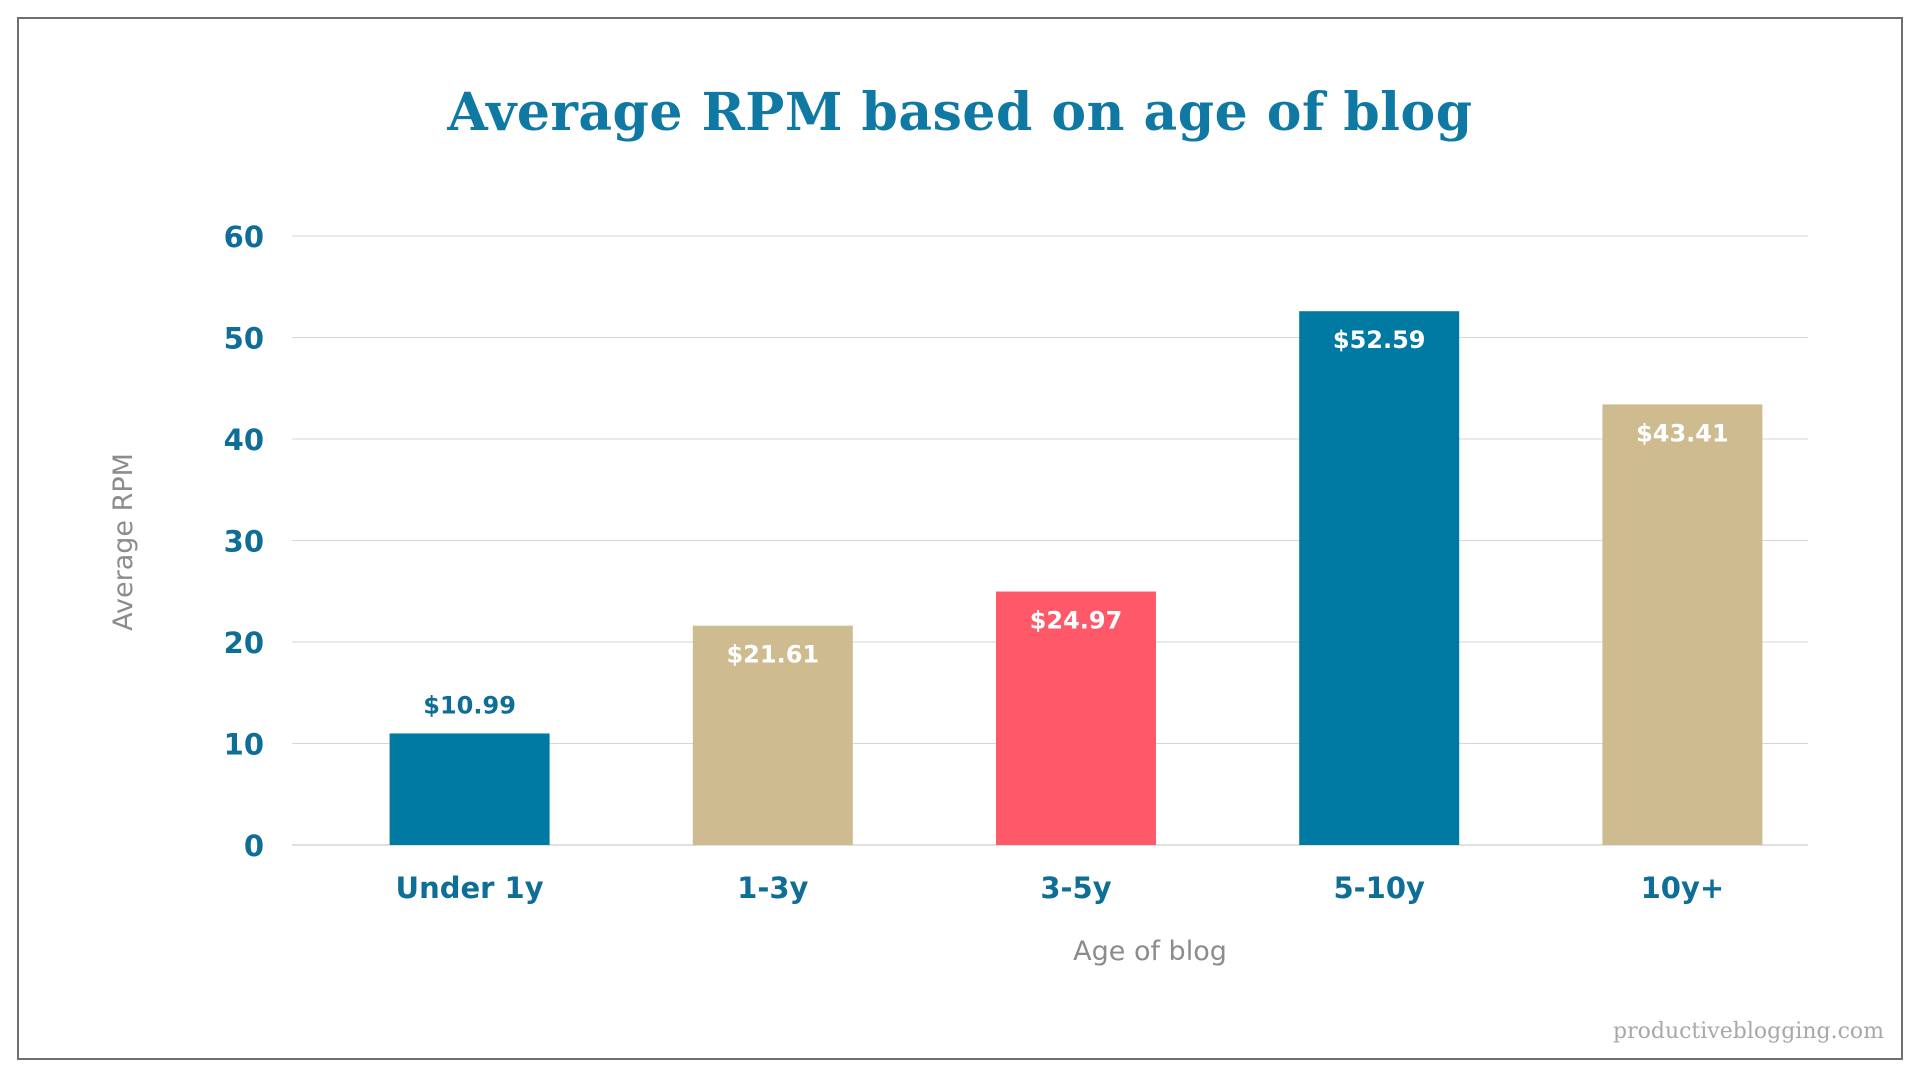 The height and width of the screenshot is (1080, 1920). What do you see at coordinates (1150, 951) in the screenshot?
I see `x-axis-title: Age of blog` at bounding box center [1150, 951].